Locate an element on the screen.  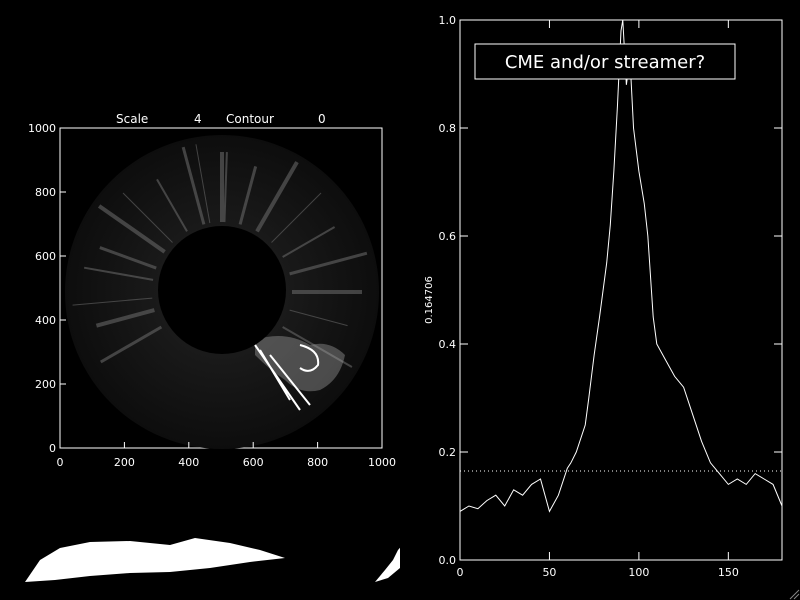
x-tick-label: 0 is located at coordinates (460, 572).